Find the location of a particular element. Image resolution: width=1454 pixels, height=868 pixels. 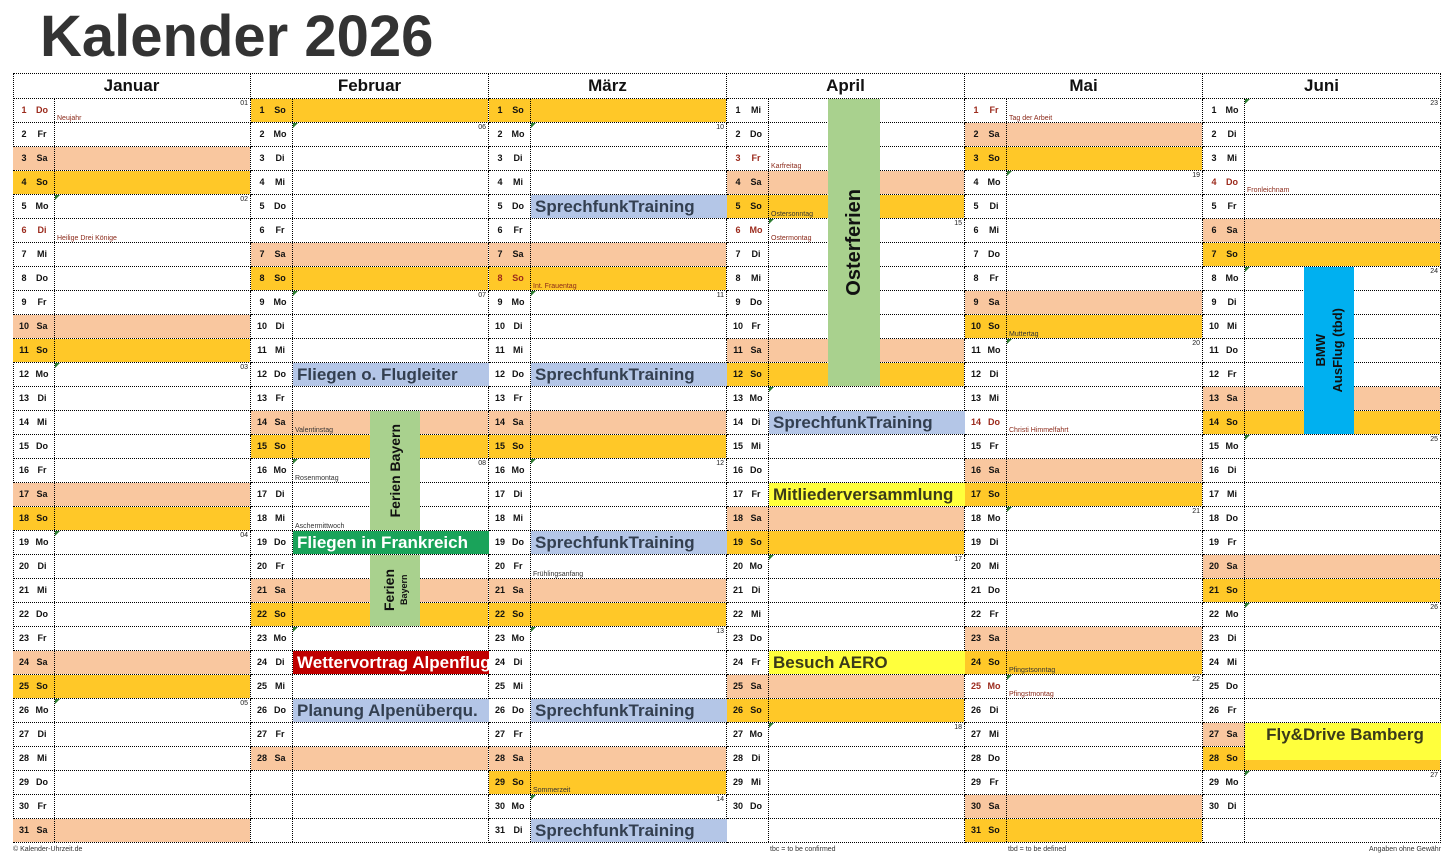

day-content: 10 is located at coordinates (628, 134).